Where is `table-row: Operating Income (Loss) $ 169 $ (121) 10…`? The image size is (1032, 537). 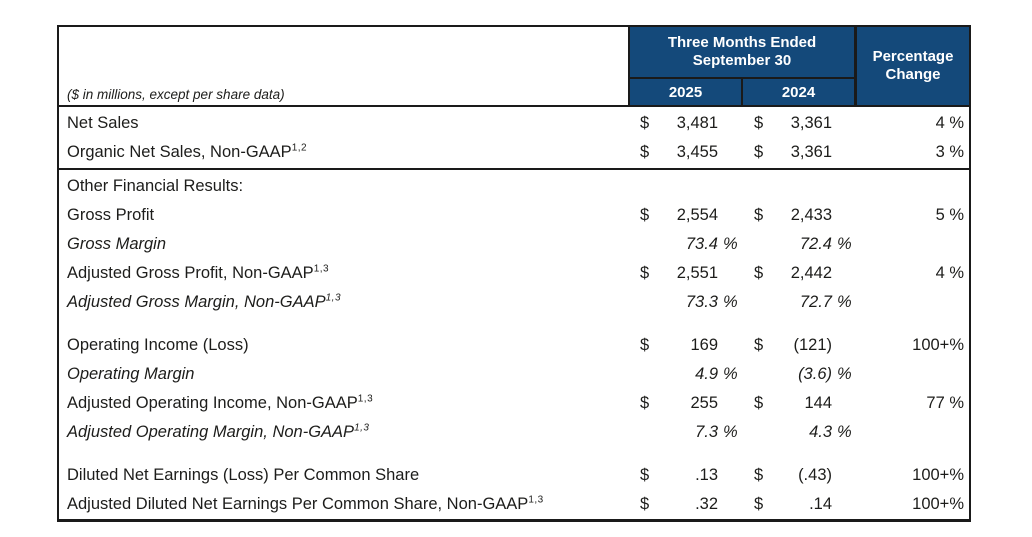
table-row: Operating Income (Loss) $ 169 $ (121) 10… is located at coordinates (514, 345).